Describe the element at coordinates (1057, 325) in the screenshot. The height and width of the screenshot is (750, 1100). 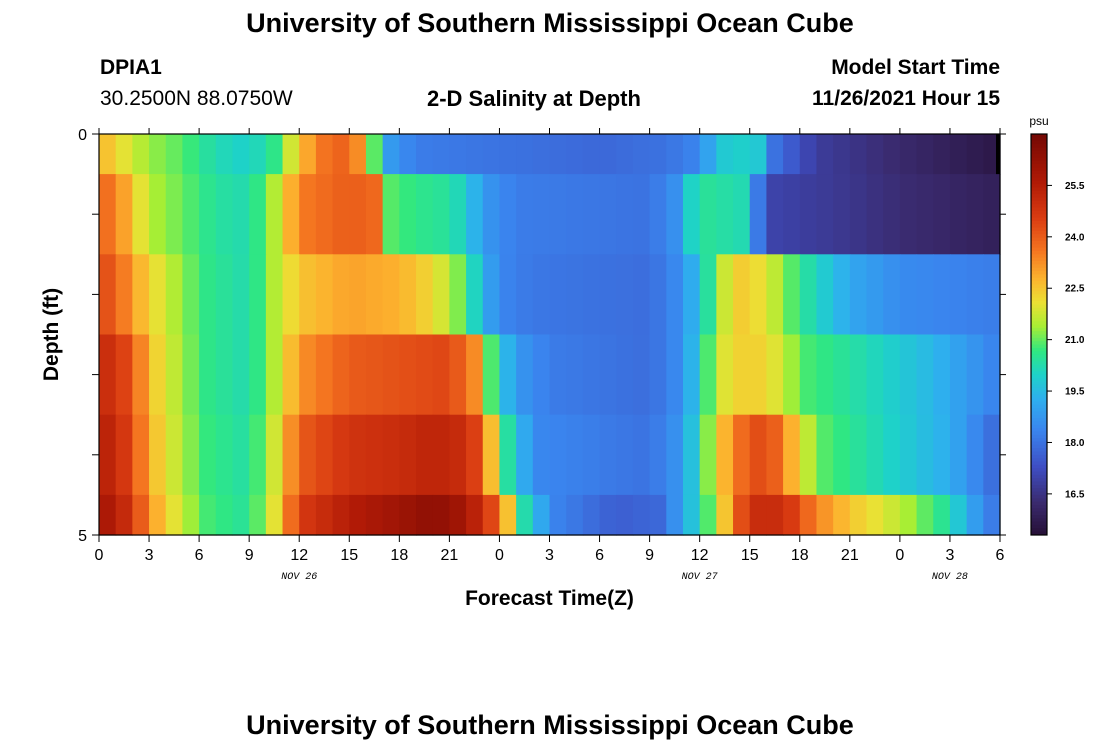
I see `colorbar: 25.5 24.0 22.5 21.0 19.5 18.0 16.5 psu` at that location.